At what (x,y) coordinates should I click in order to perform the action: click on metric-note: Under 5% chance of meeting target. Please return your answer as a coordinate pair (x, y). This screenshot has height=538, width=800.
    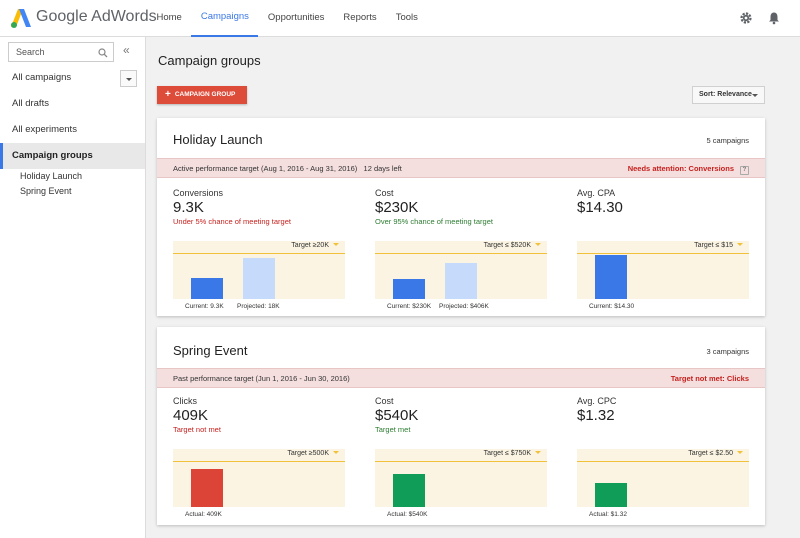
    Looking at the image, I should click on (232, 221).